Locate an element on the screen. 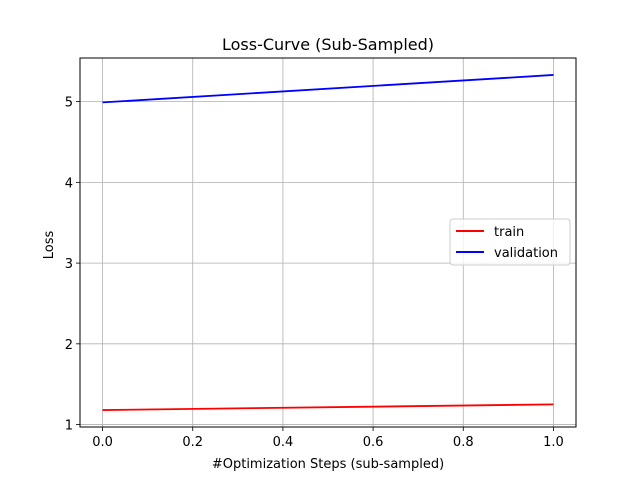  legend-label-train: train is located at coordinates (509, 232).